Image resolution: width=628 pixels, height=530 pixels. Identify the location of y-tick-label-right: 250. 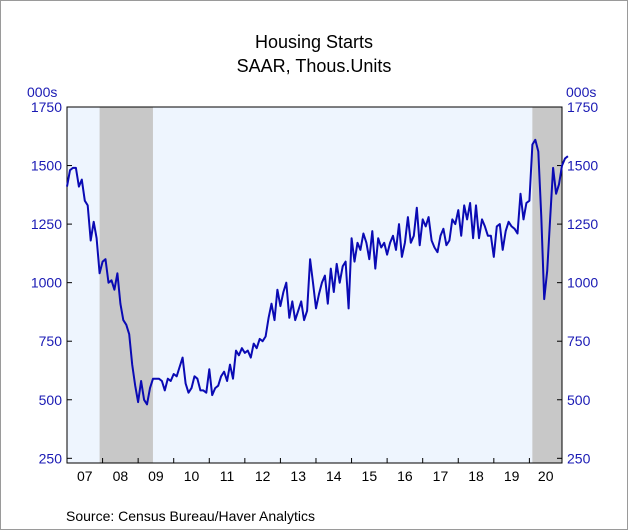
(579, 458).